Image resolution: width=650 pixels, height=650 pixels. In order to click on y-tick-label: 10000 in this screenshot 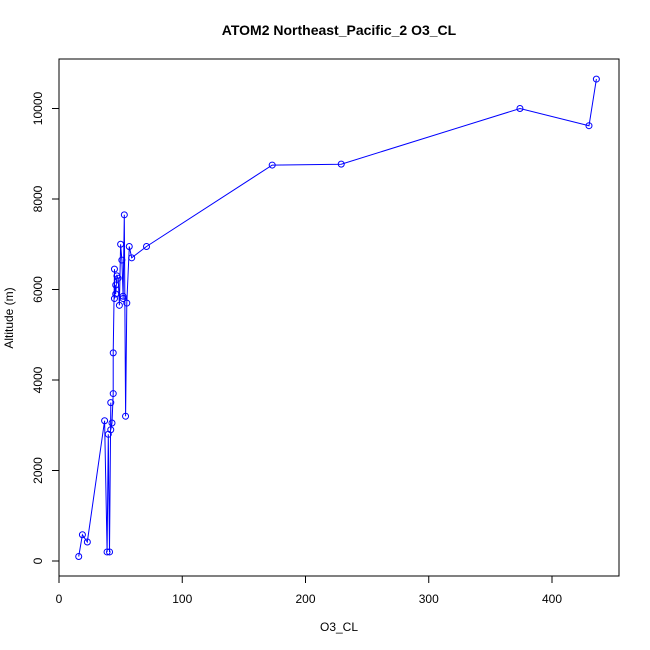, I will do `click(38, 108)`.